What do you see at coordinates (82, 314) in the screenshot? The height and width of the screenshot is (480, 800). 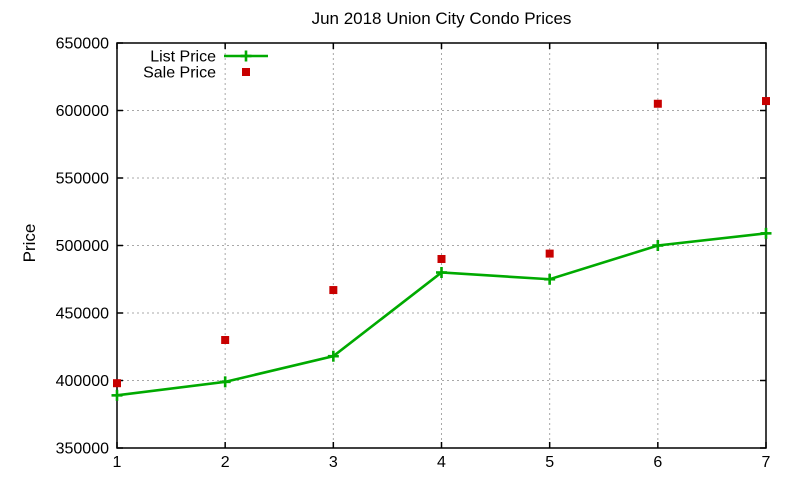 I see `y-tick-label: 450000` at bounding box center [82, 314].